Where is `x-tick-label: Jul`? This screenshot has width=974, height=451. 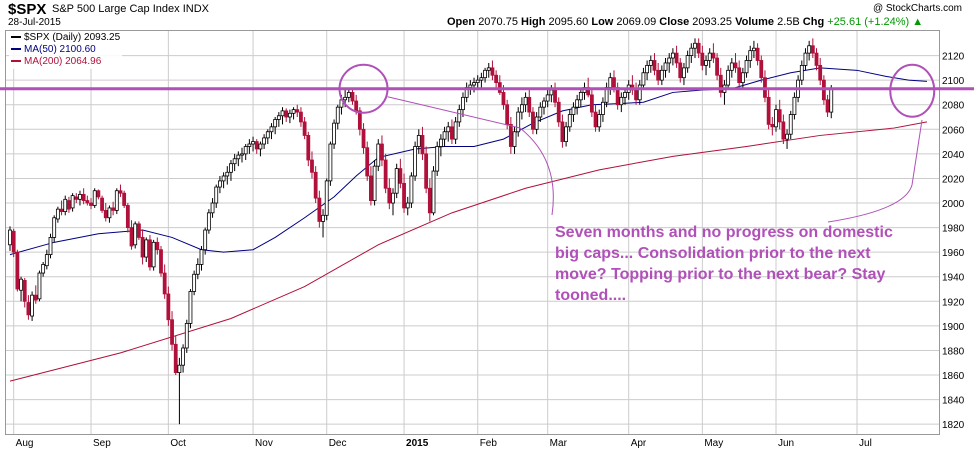 x-tick-label: Jul is located at coordinates (865, 443).